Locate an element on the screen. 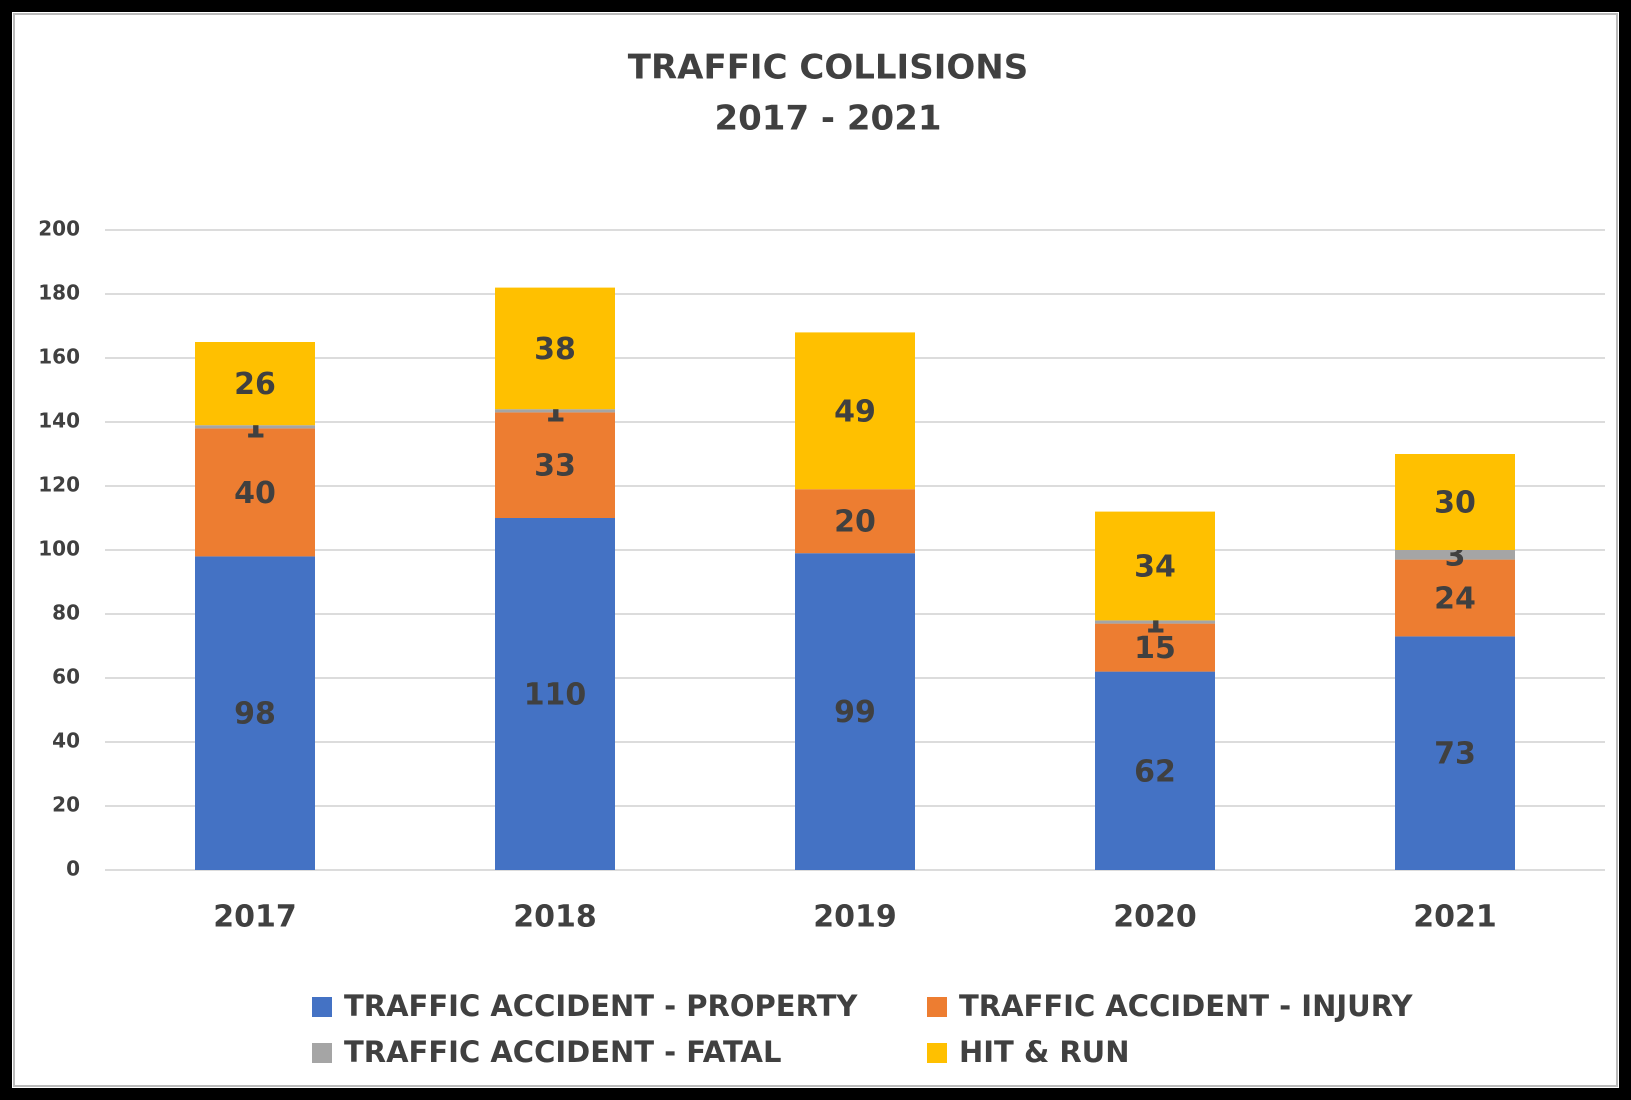 This screenshot has height=1100, width=1631. y-tick-label: 40 is located at coordinates (66, 741).